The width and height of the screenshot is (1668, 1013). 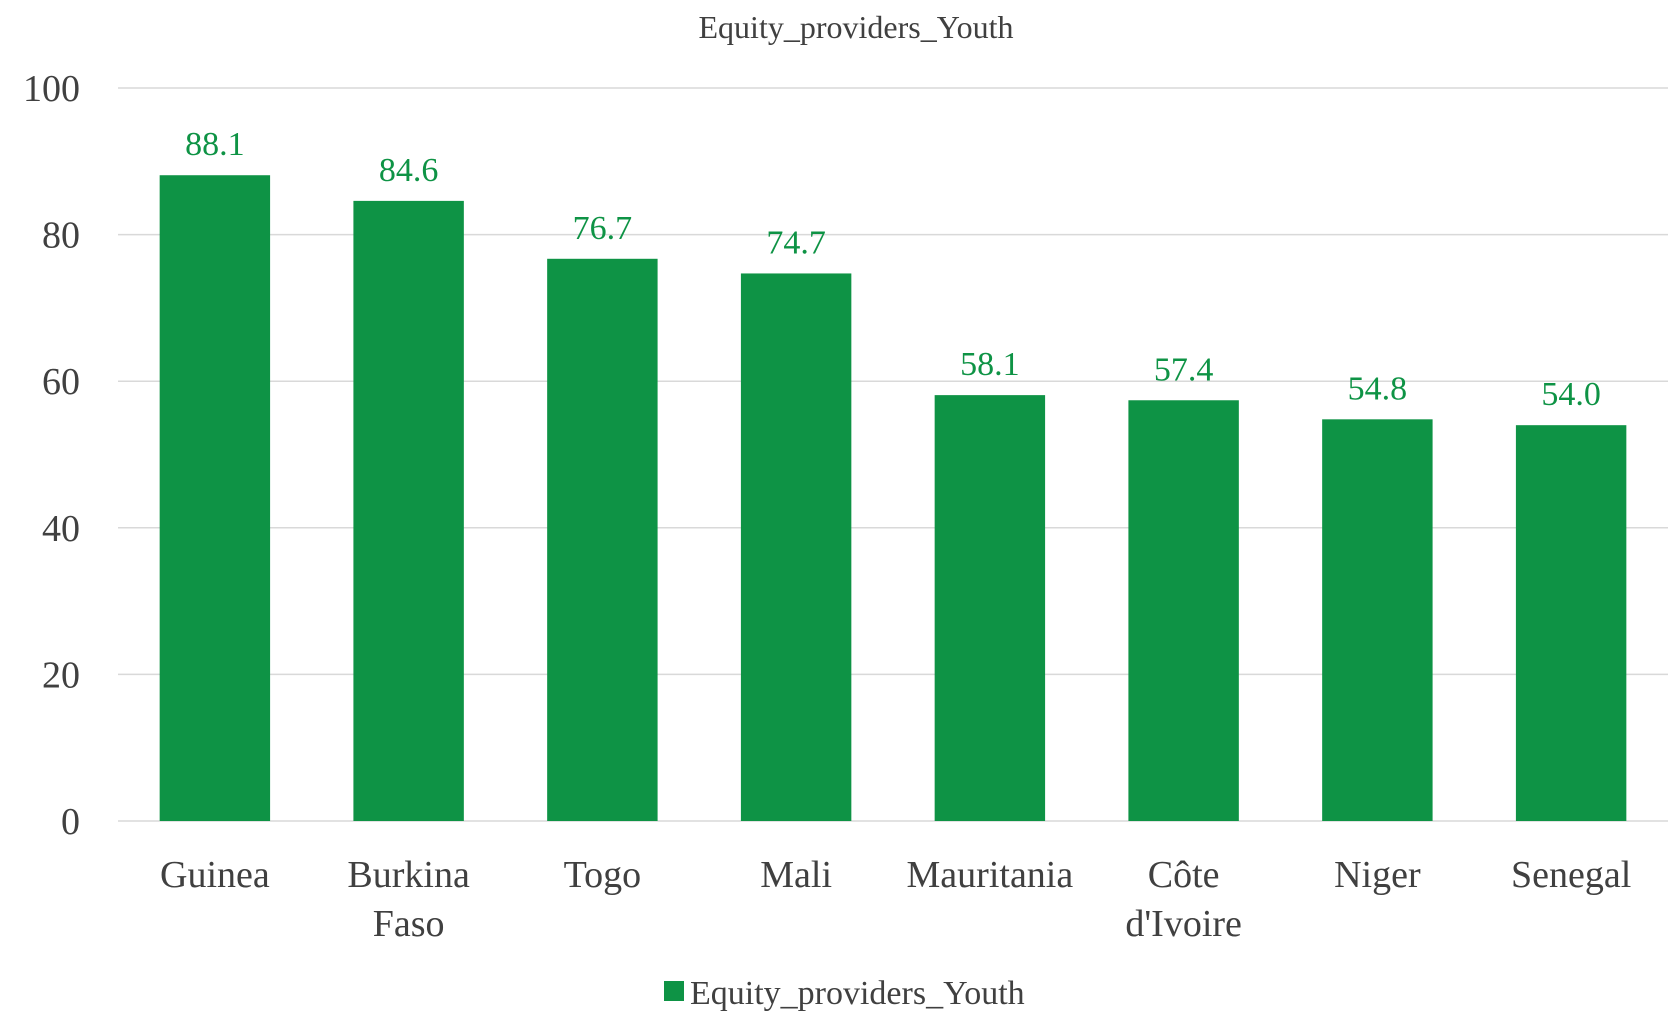 What do you see at coordinates (990, 875) in the screenshot?
I see `x-tick-label: Mauritania` at bounding box center [990, 875].